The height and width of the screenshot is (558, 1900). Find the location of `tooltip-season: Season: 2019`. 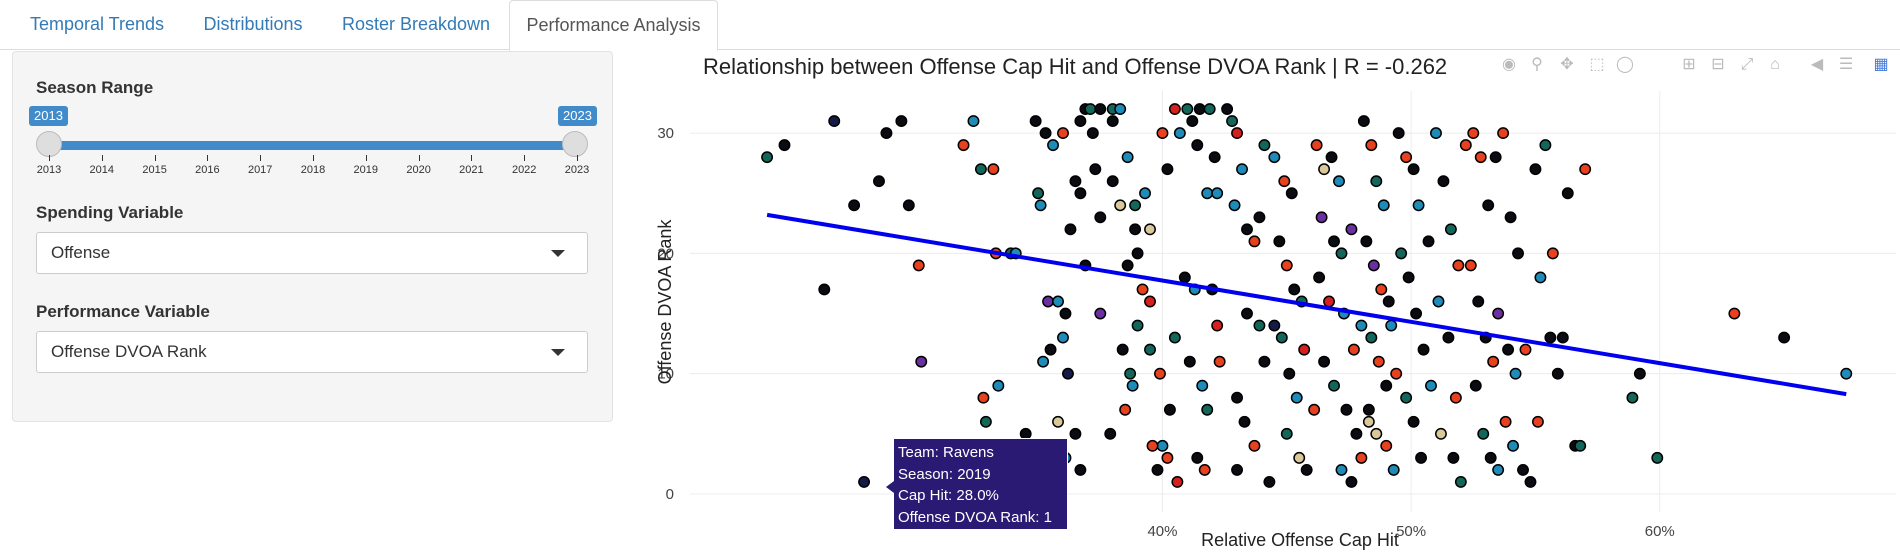

tooltip-season: Season: 2019 is located at coordinates (944, 474).